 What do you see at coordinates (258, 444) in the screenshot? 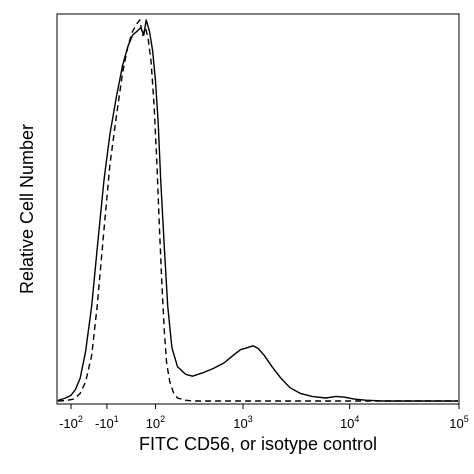
I see `x-axis-label: FITC CD56, or isotype control` at bounding box center [258, 444].